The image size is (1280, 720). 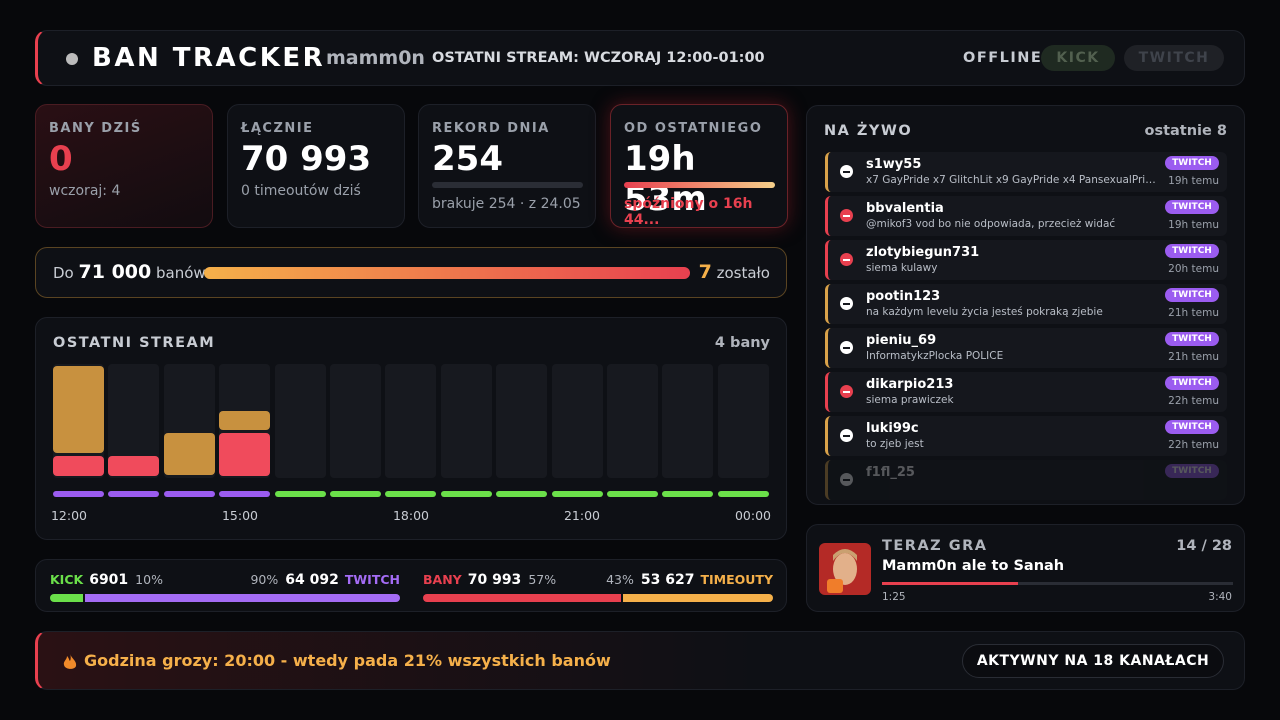 What do you see at coordinates (494, 580) in the screenshot?
I see `split-count: 70 993` at bounding box center [494, 580].